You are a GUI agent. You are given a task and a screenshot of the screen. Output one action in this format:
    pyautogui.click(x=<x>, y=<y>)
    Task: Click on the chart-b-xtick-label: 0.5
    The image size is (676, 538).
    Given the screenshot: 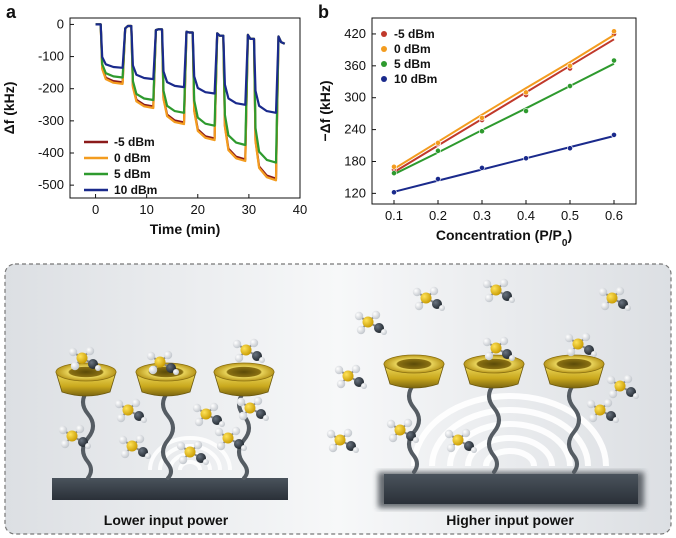 What is the action you would take?
    pyautogui.click(x=570, y=215)
    